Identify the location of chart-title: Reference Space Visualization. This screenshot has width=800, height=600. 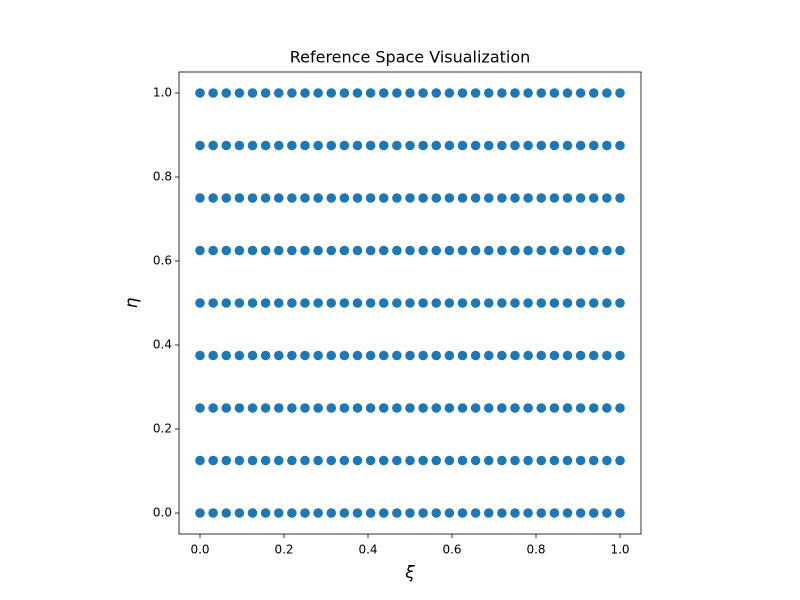
(410, 57).